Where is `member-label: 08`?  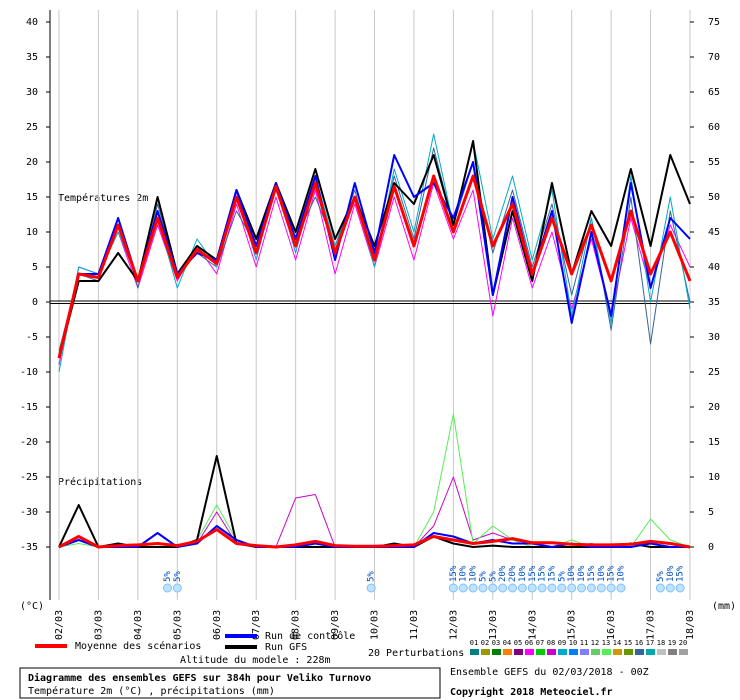
member-label: 08 is located at coordinates (551, 643).